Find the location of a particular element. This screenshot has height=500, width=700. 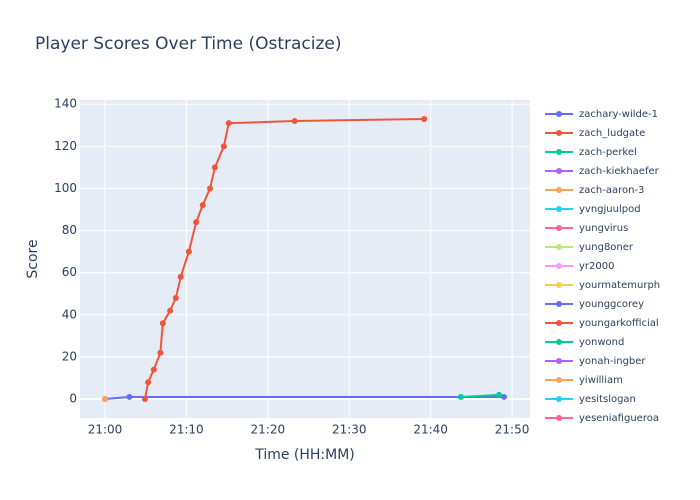

legend-label: zach-aaron-3 is located at coordinates (611, 190).